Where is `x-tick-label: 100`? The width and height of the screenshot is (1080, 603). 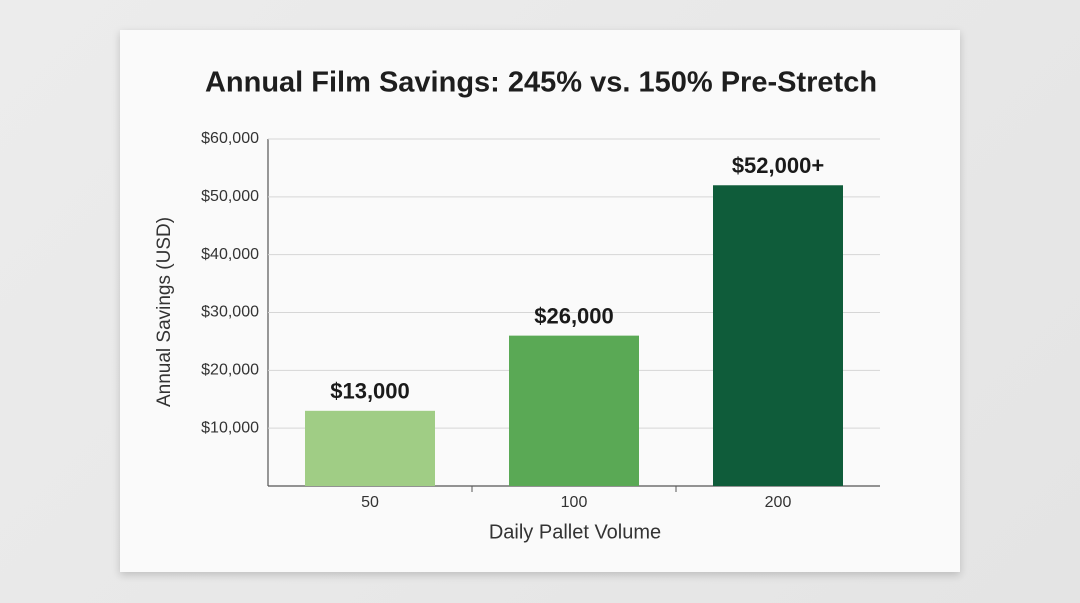 x-tick-label: 100 is located at coordinates (574, 502).